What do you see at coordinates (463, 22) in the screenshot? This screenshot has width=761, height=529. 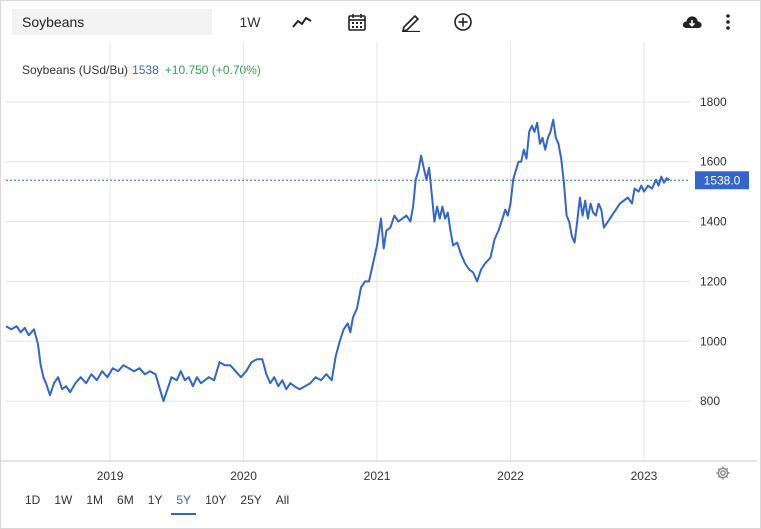 I see `plus-circle-icon` at bounding box center [463, 22].